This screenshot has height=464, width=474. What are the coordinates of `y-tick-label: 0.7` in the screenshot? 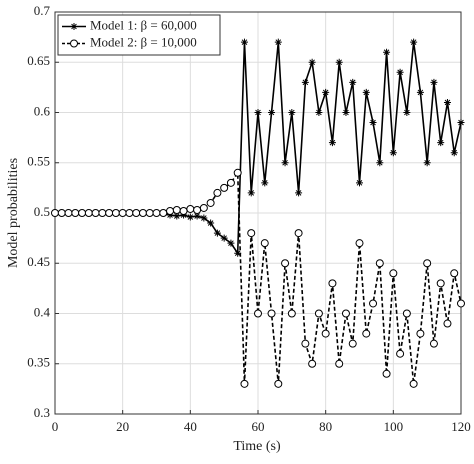 It's located at (42, 10).